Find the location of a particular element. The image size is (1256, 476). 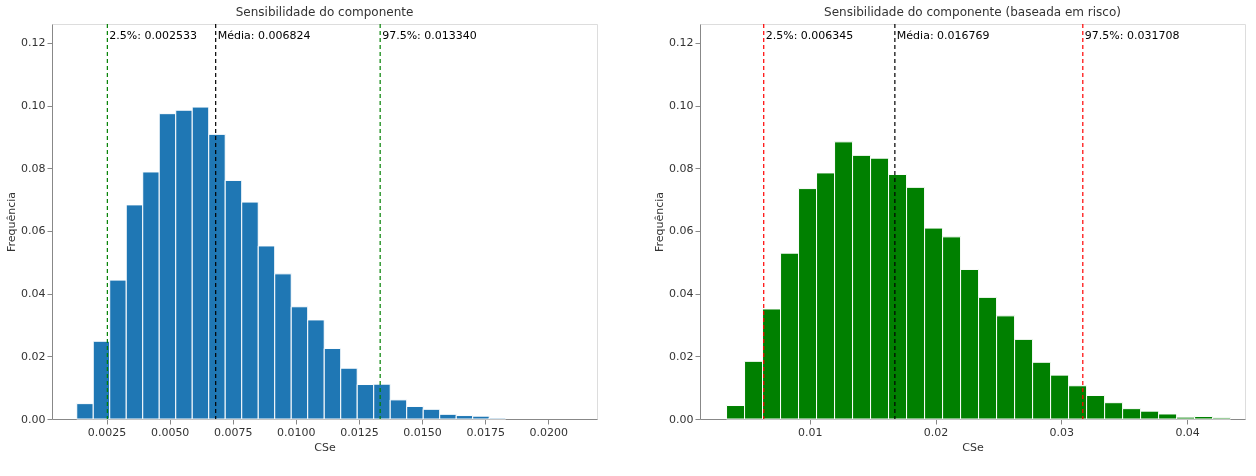

chart-title: Sensibilidade do componente (baseada em risco) is located at coordinates (972, 12).